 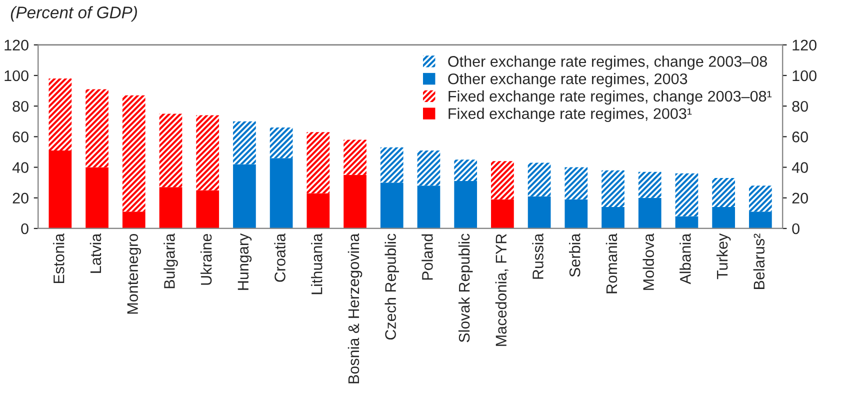 What do you see at coordinates (568, 80) in the screenshot?
I see `legend-label: Other exchange rate regimes, 2003` at bounding box center [568, 80].